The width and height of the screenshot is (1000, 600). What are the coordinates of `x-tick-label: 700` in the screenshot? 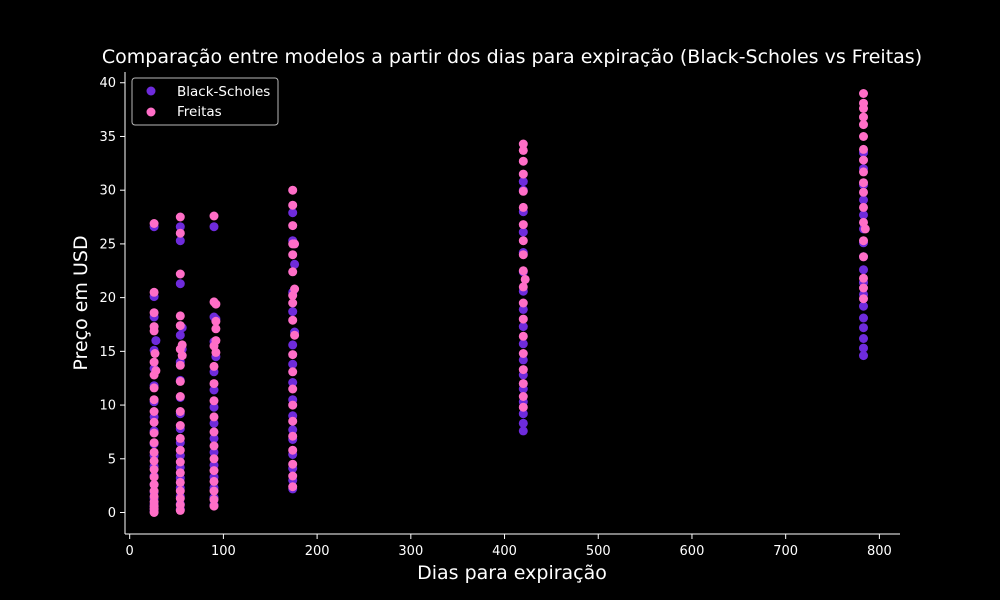 It's located at (785, 551).